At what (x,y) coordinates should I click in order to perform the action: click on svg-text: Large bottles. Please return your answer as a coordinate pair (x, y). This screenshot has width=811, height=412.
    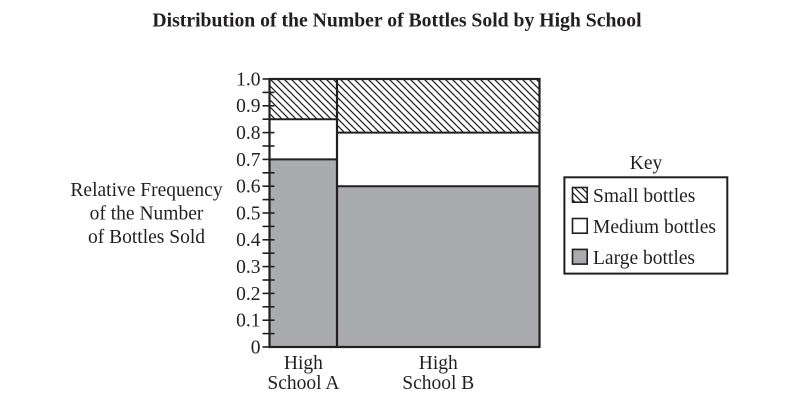
    Looking at the image, I should click on (644, 258).